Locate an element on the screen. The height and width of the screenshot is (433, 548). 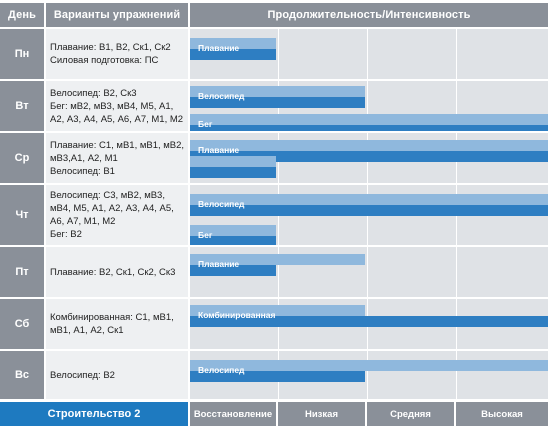
header-day: День is located at coordinates (22, 15).